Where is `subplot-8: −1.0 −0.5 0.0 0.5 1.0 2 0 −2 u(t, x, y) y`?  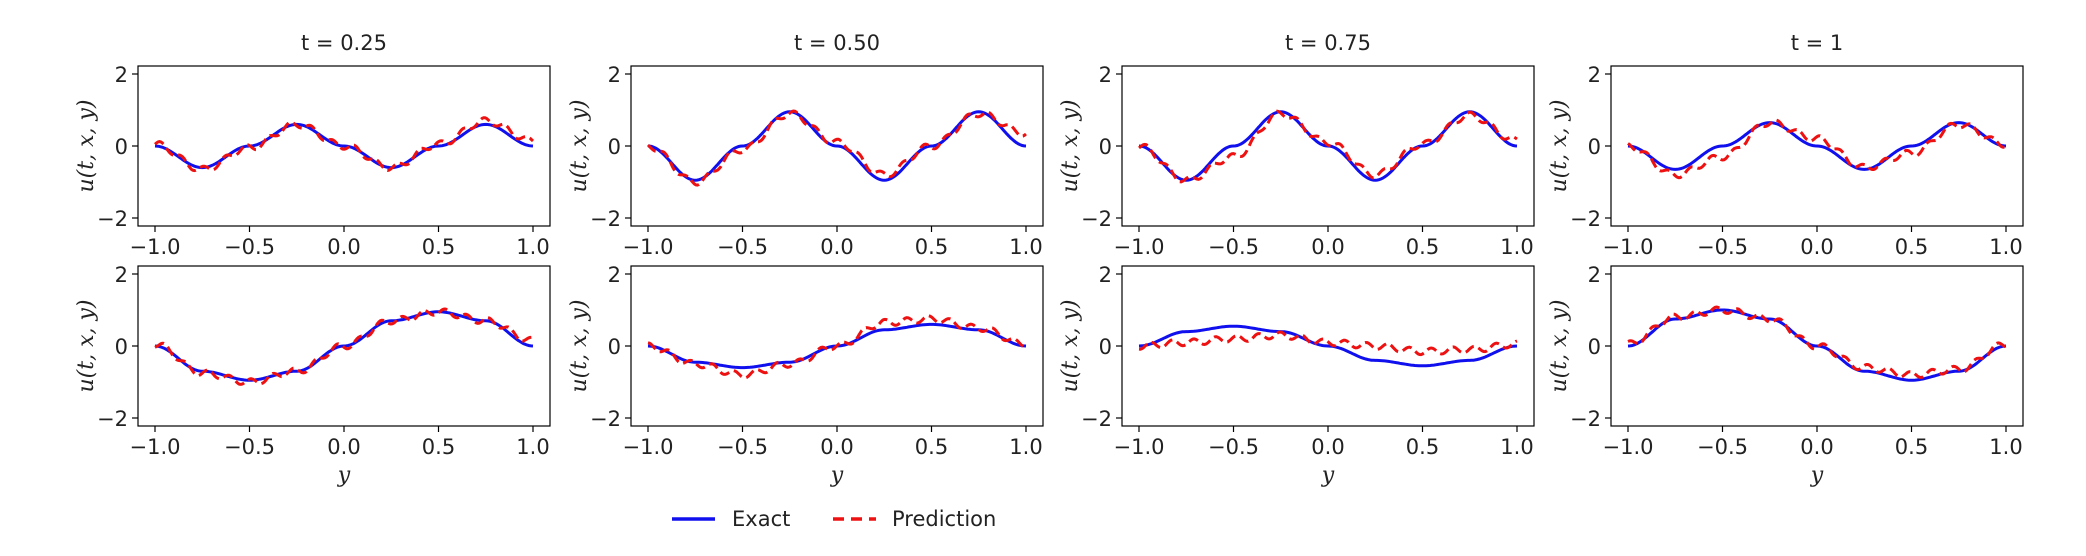 subplot-8: −1.0 −0.5 0.0 0.5 1.0 2 0 −2 u(t, x, y) y is located at coordinates (1785, 375).